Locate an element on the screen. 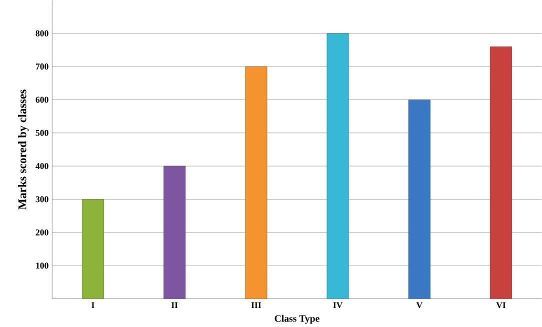  x-axis-title: Class Type is located at coordinates (297, 319).